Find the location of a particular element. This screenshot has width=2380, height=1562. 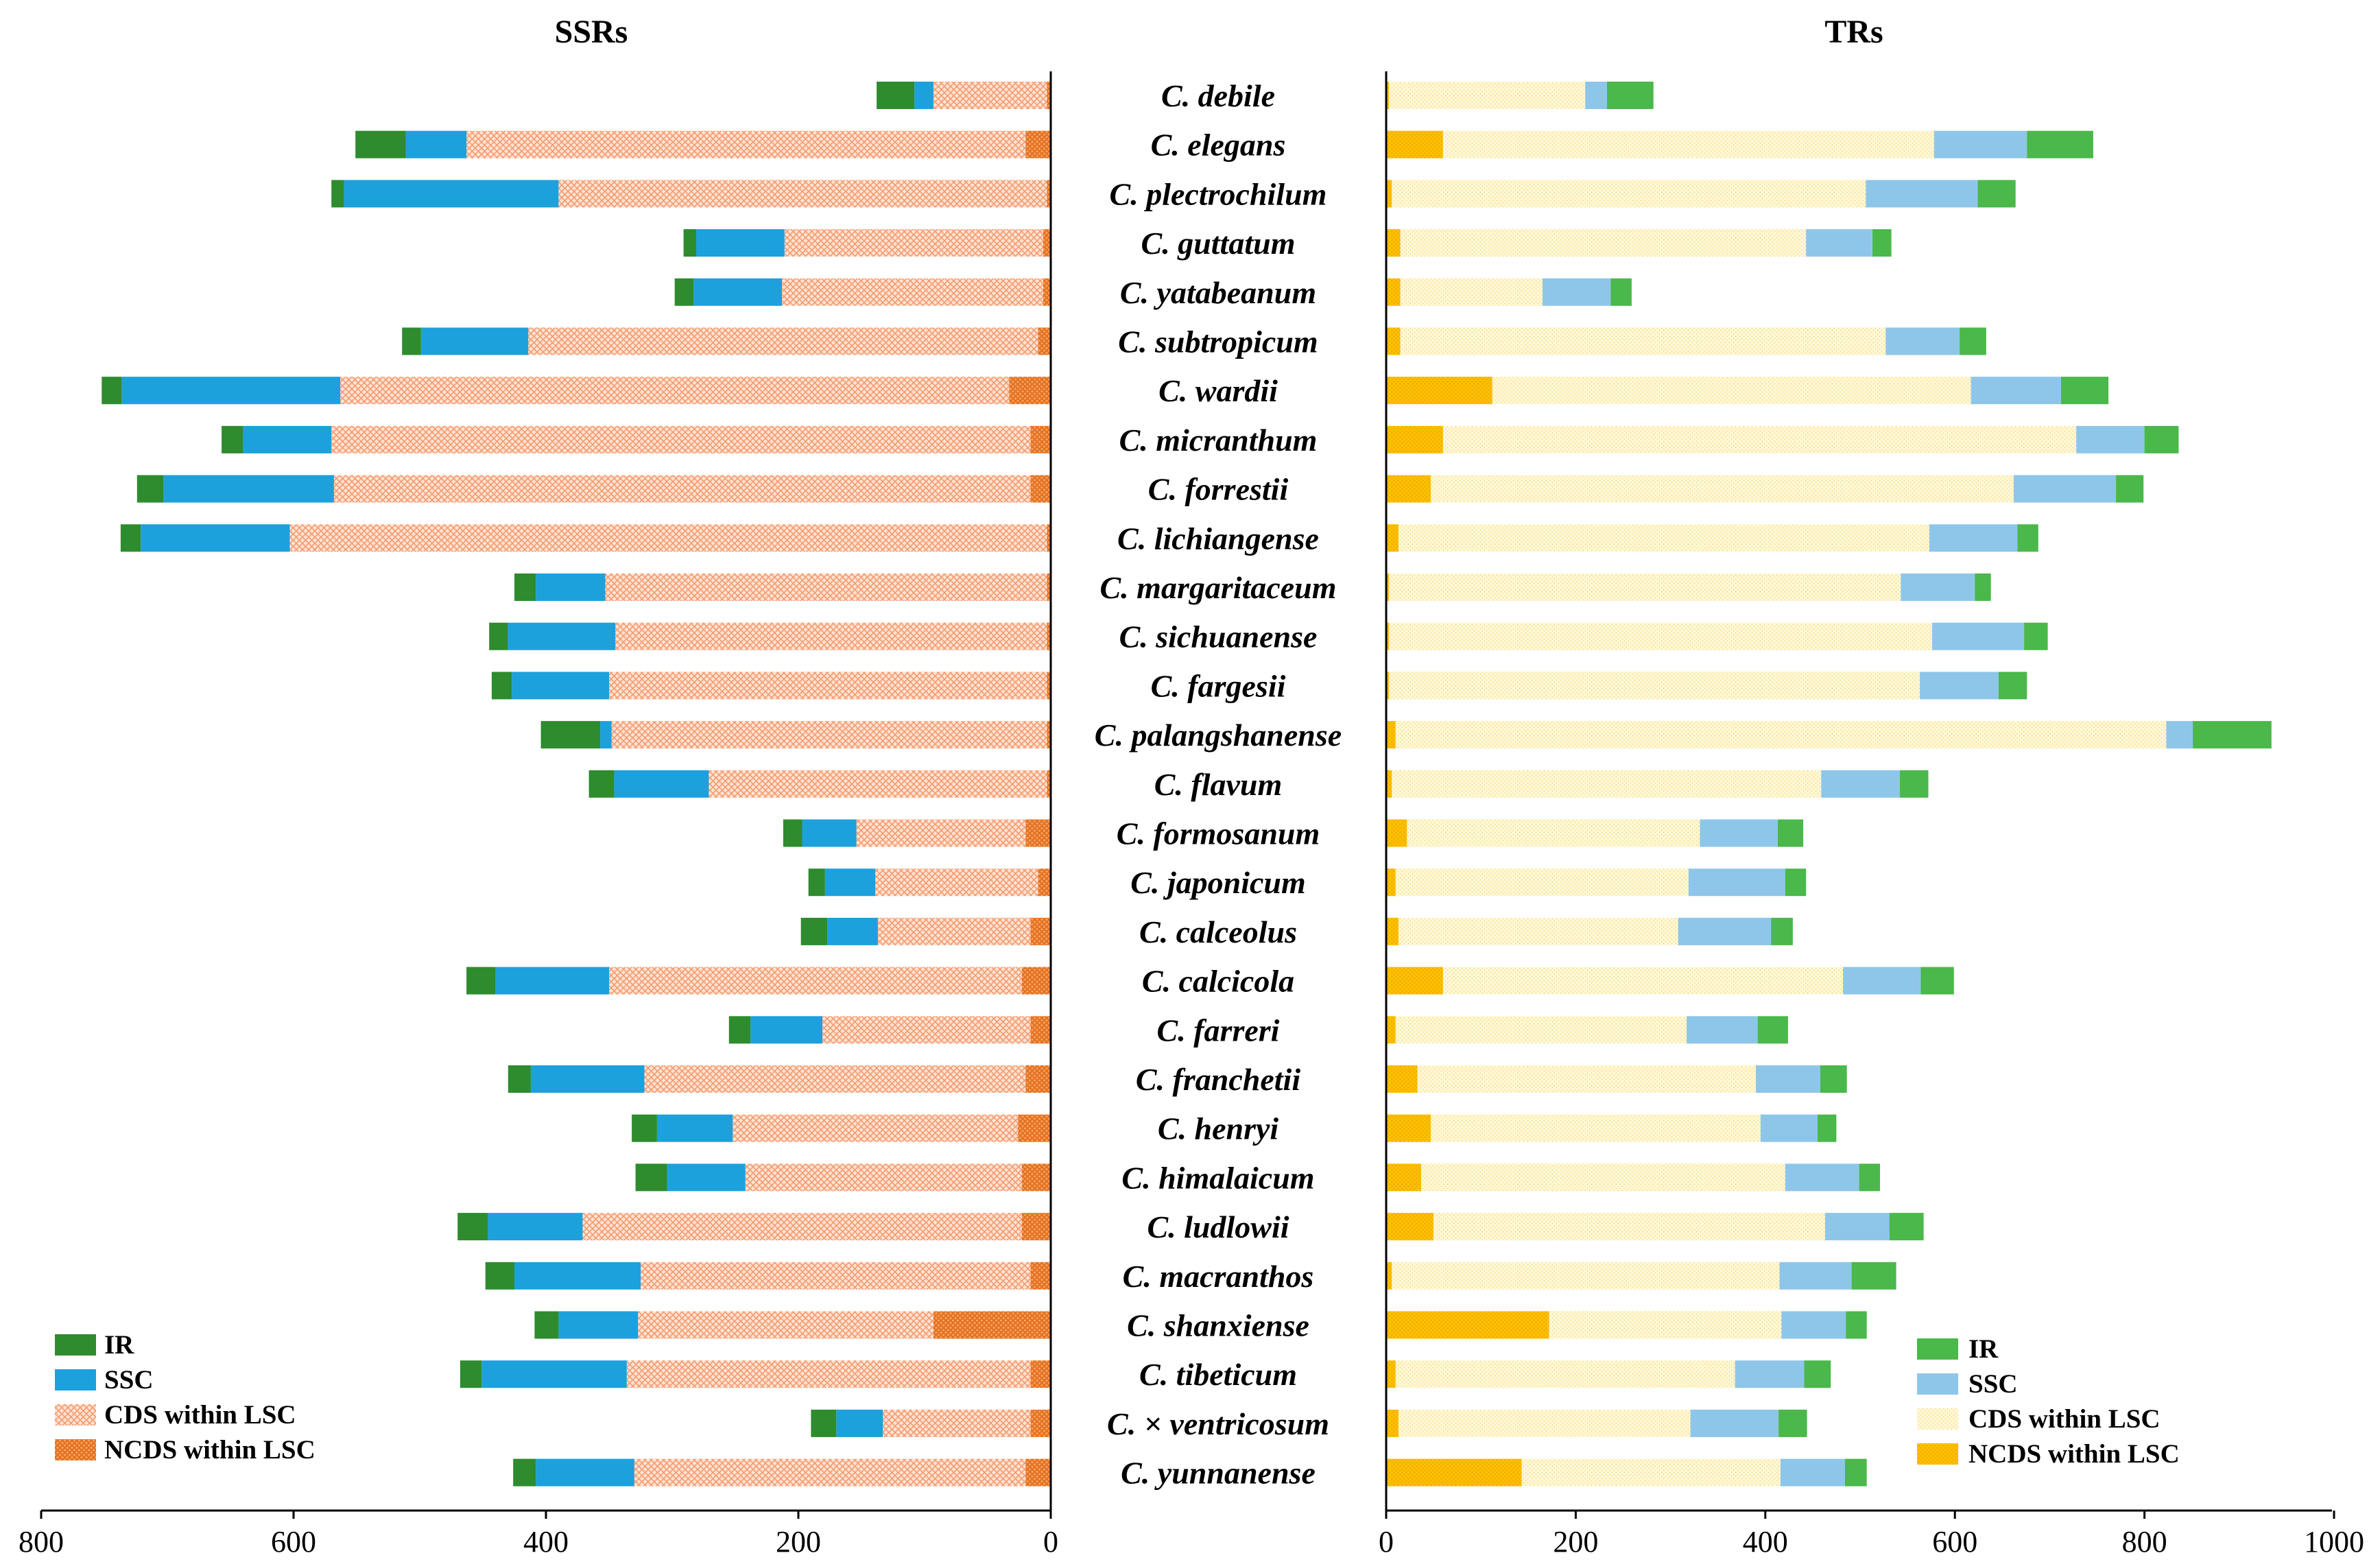

ssr-bar-ir-c-plectrochilum is located at coordinates (337, 194).